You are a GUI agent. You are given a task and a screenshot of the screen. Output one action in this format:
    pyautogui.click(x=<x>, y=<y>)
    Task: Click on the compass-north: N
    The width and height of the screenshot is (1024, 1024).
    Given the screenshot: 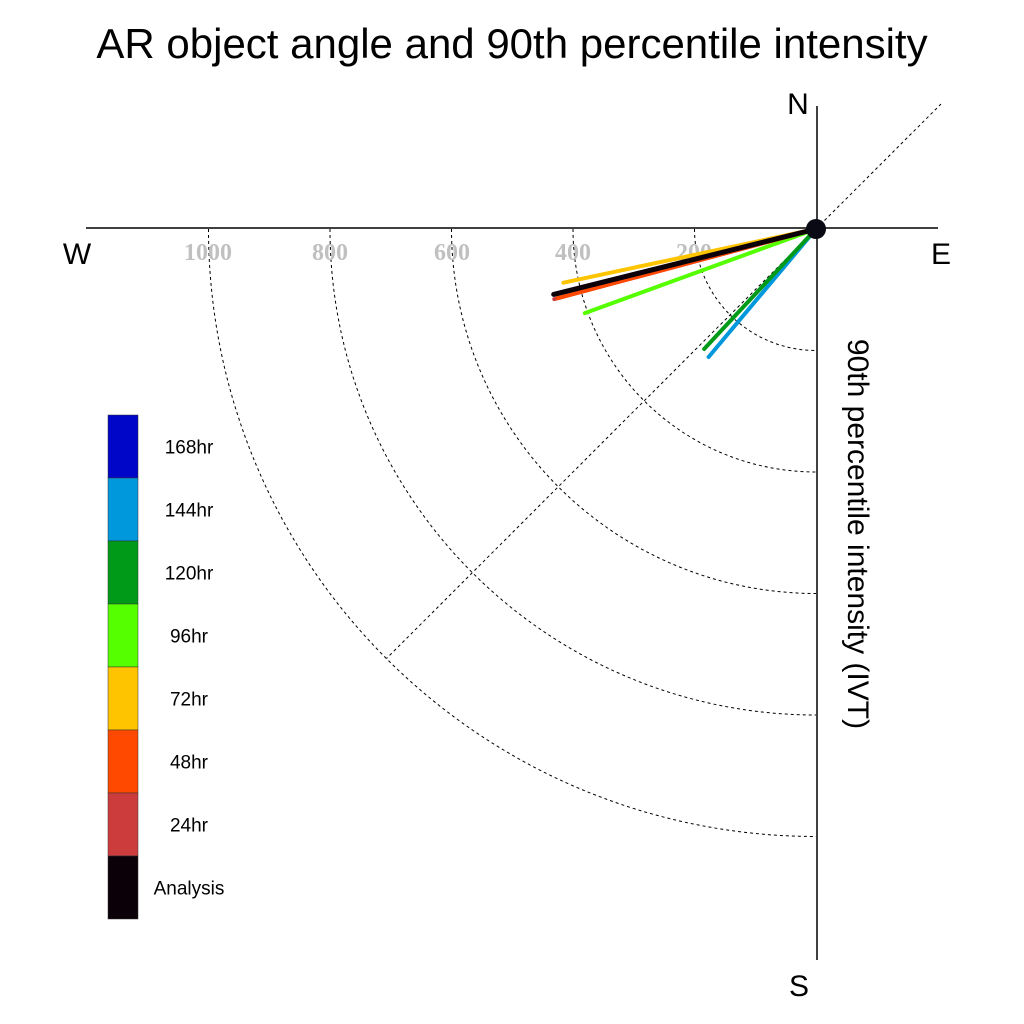 What is the action you would take?
    pyautogui.click(x=798, y=104)
    